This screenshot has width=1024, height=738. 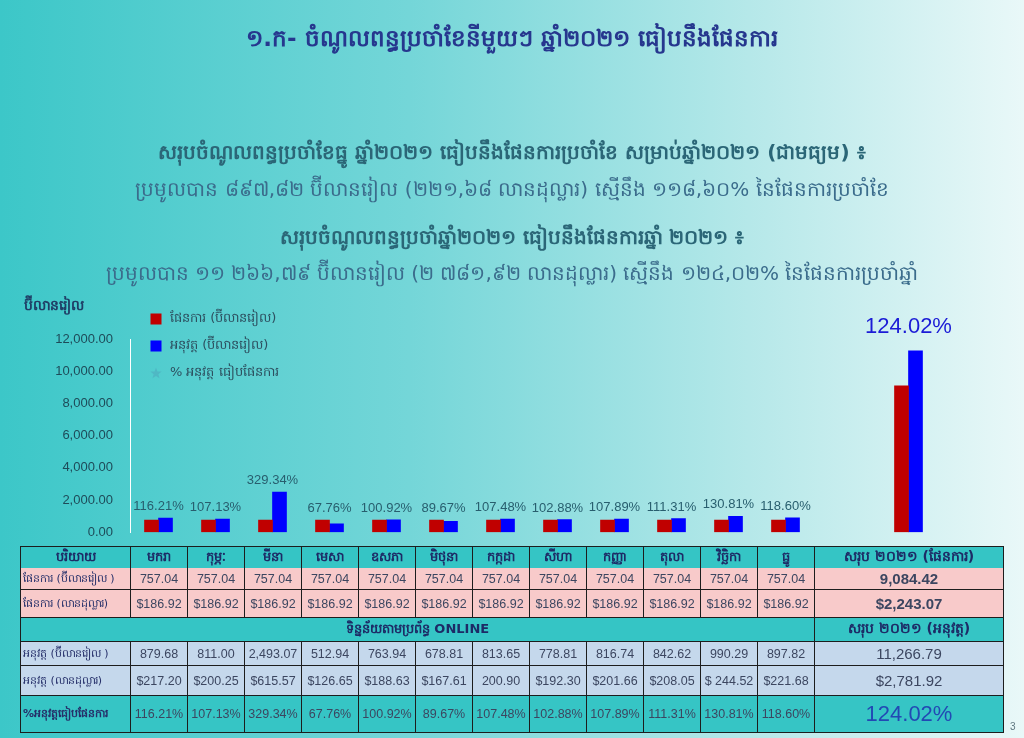 What do you see at coordinates (84, 370) in the screenshot?
I see `y-tick-label: 10,000.00` at bounding box center [84, 370].